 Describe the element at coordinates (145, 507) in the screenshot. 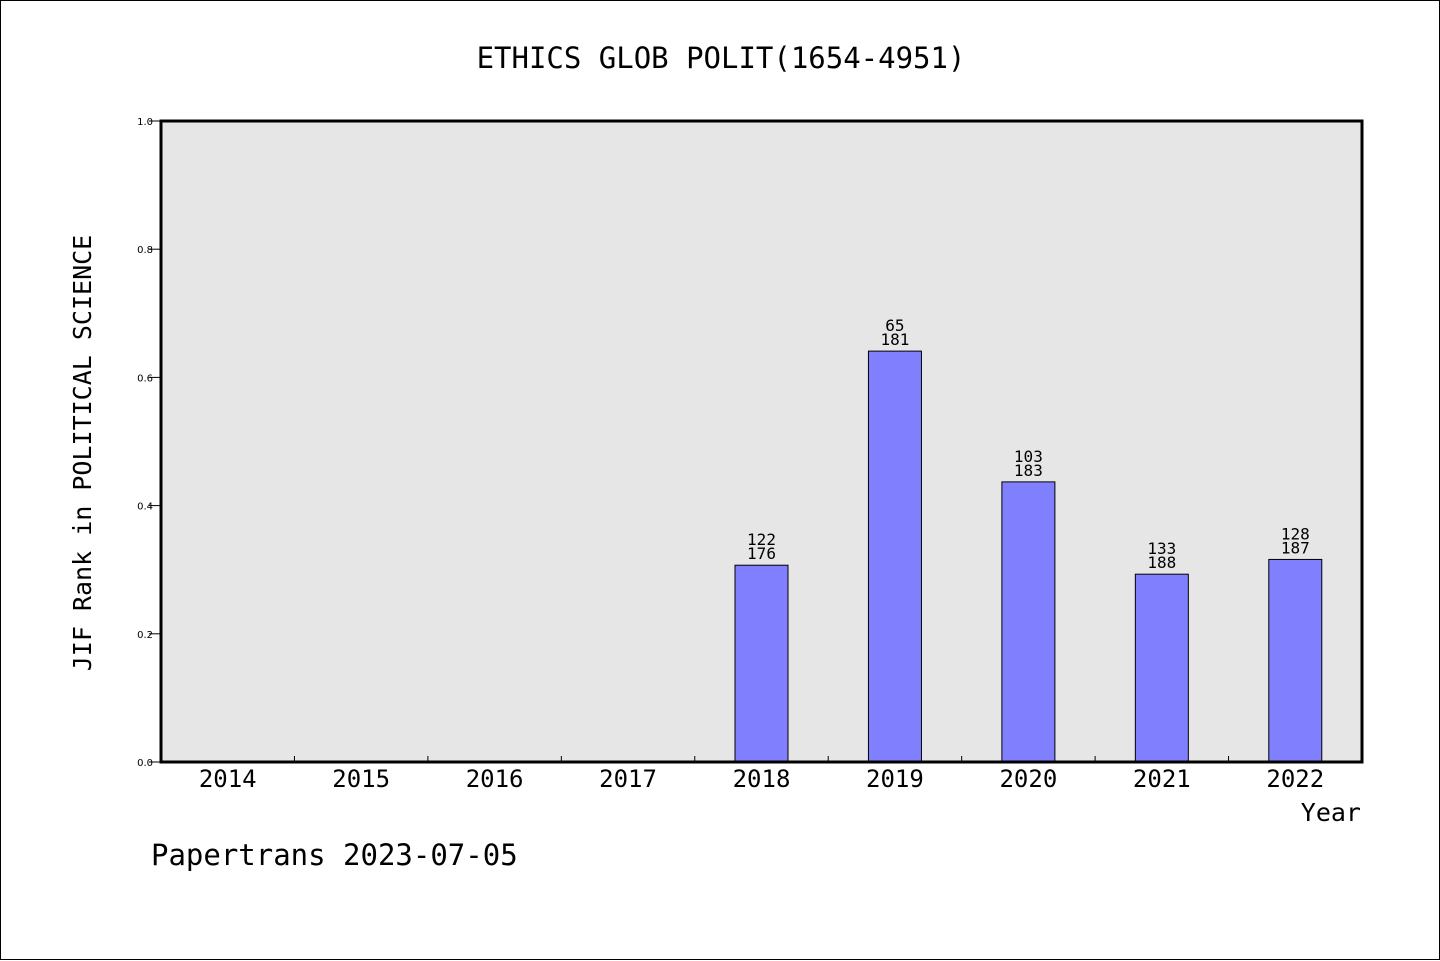

I see `y-tick-label: 0.4` at that location.